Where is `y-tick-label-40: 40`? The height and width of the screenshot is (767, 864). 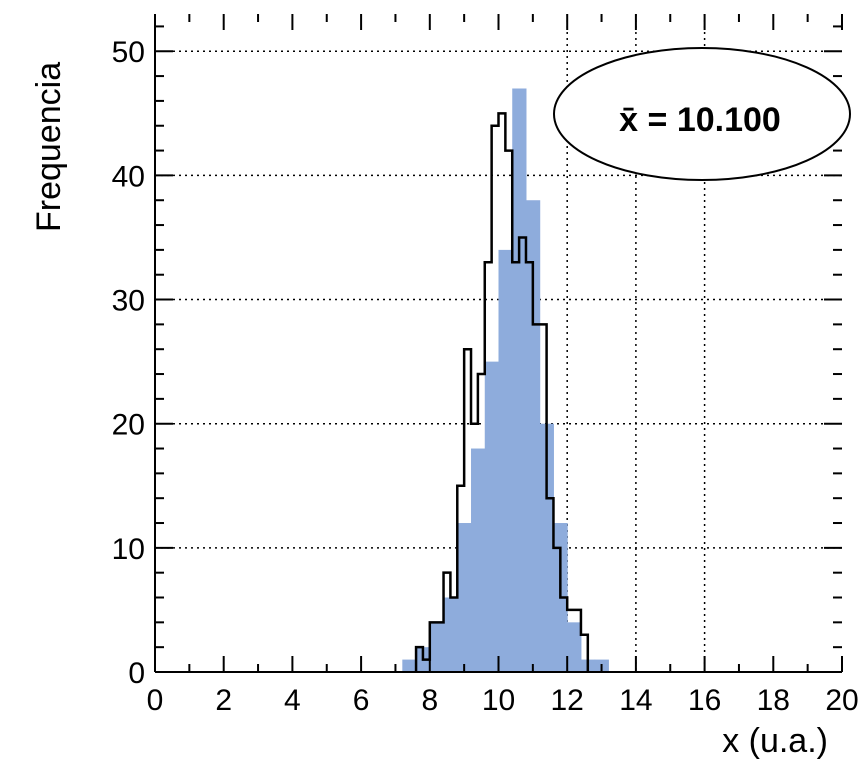
y-tick-label-40: 40 is located at coordinates (128, 176).